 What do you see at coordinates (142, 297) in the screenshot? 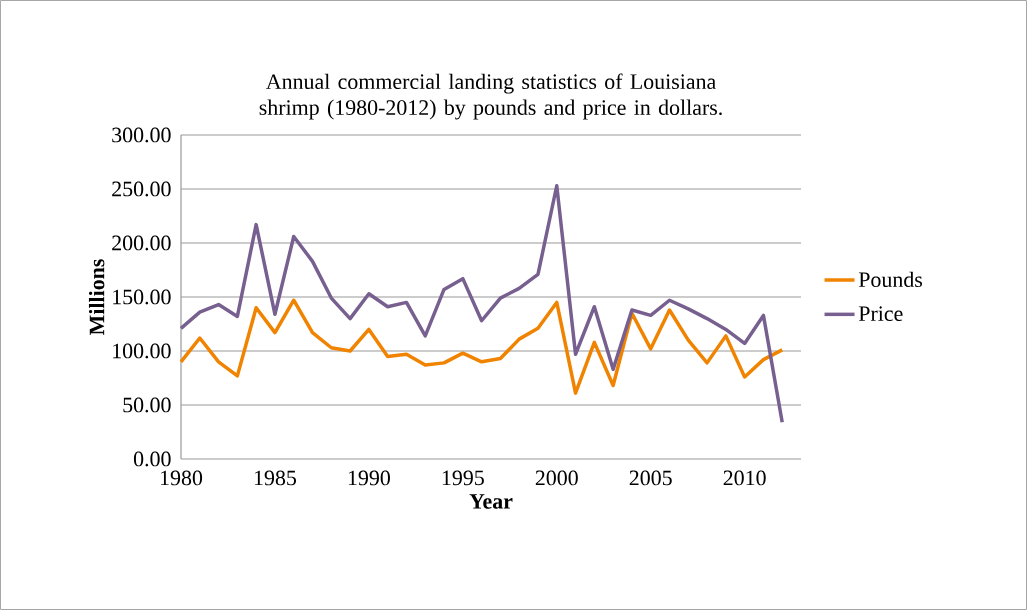
I see `y-tick-label: 150.00` at bounding box center [142, 297].